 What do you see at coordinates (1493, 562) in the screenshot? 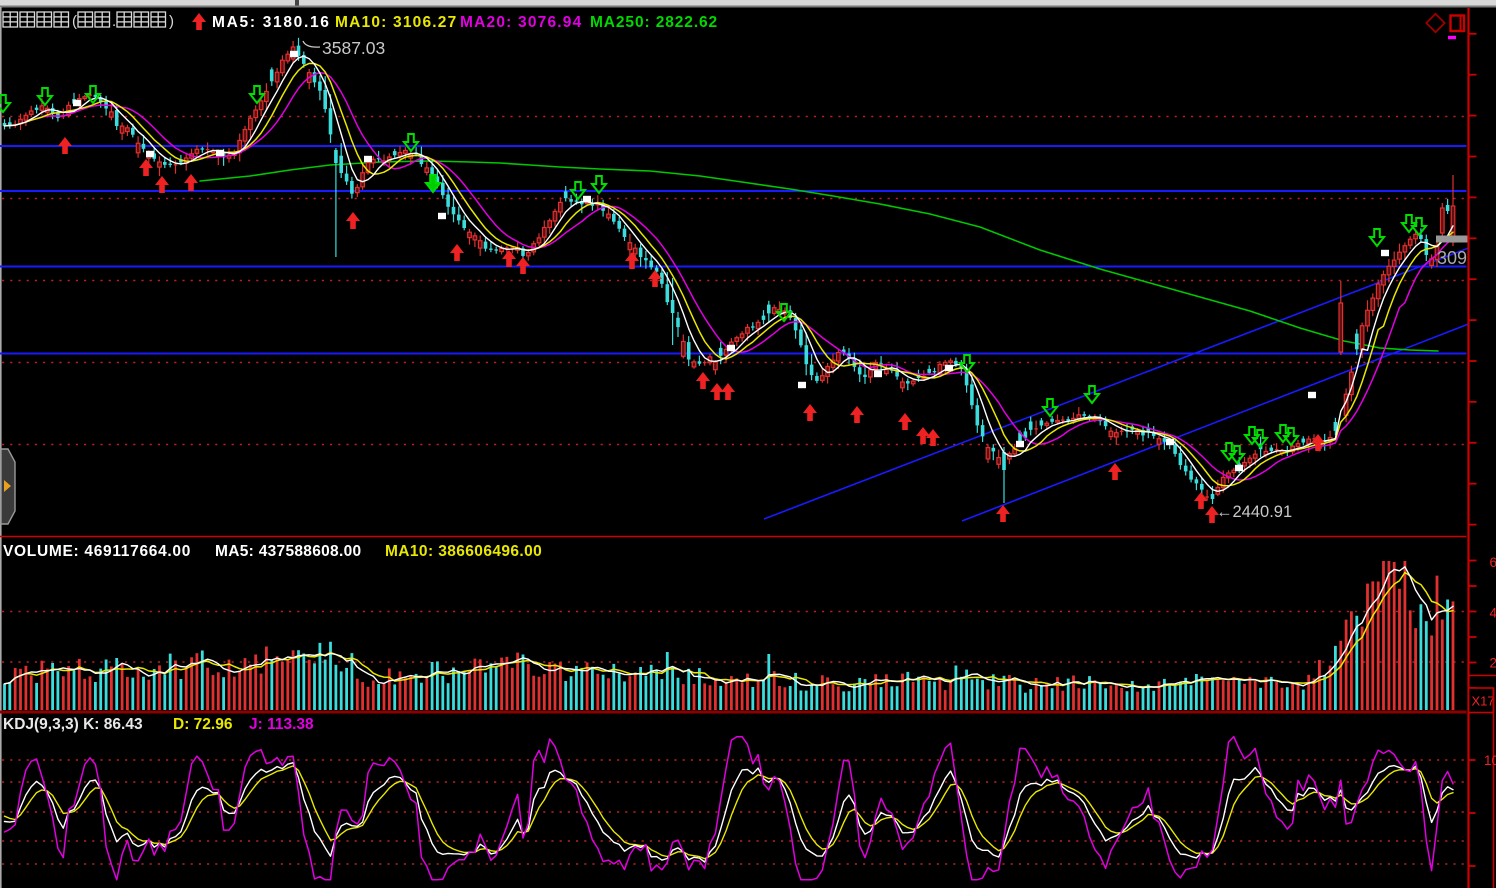
I see `svg-text: 6` at bounding box center [1493, 562].